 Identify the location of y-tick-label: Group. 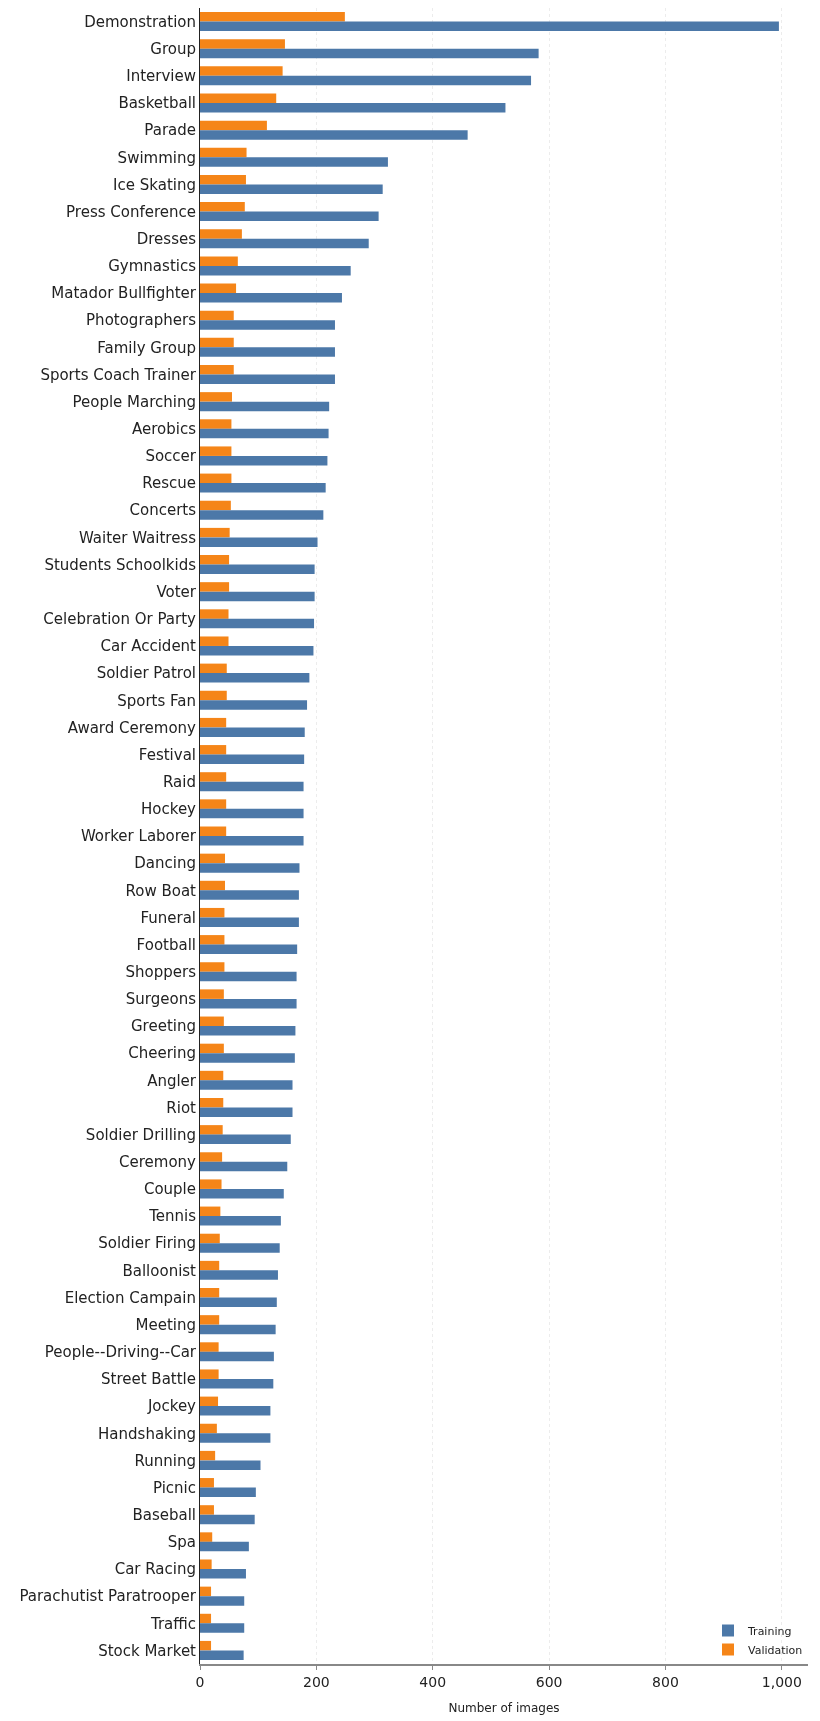
(173, 48).